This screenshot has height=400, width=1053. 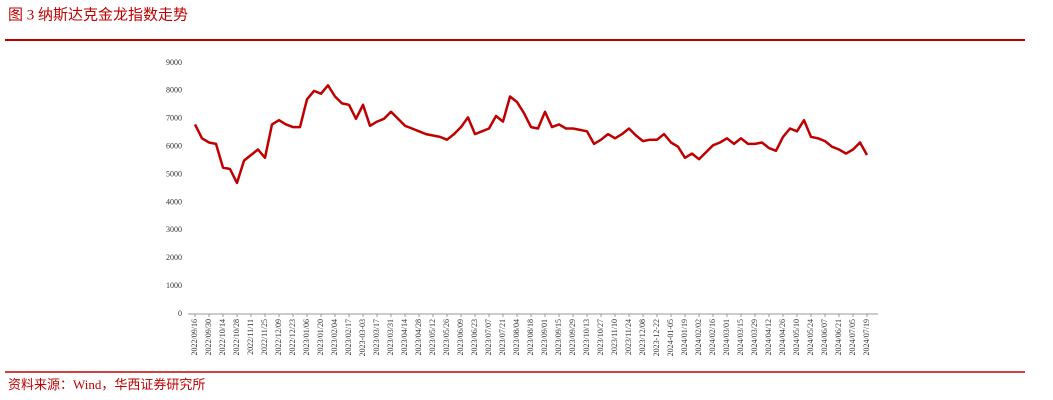 What do you see at coordinates (264, 337) in the screenshot?
I see `x-tick-label: 2022/11/25` at bounding box center [264, 337].